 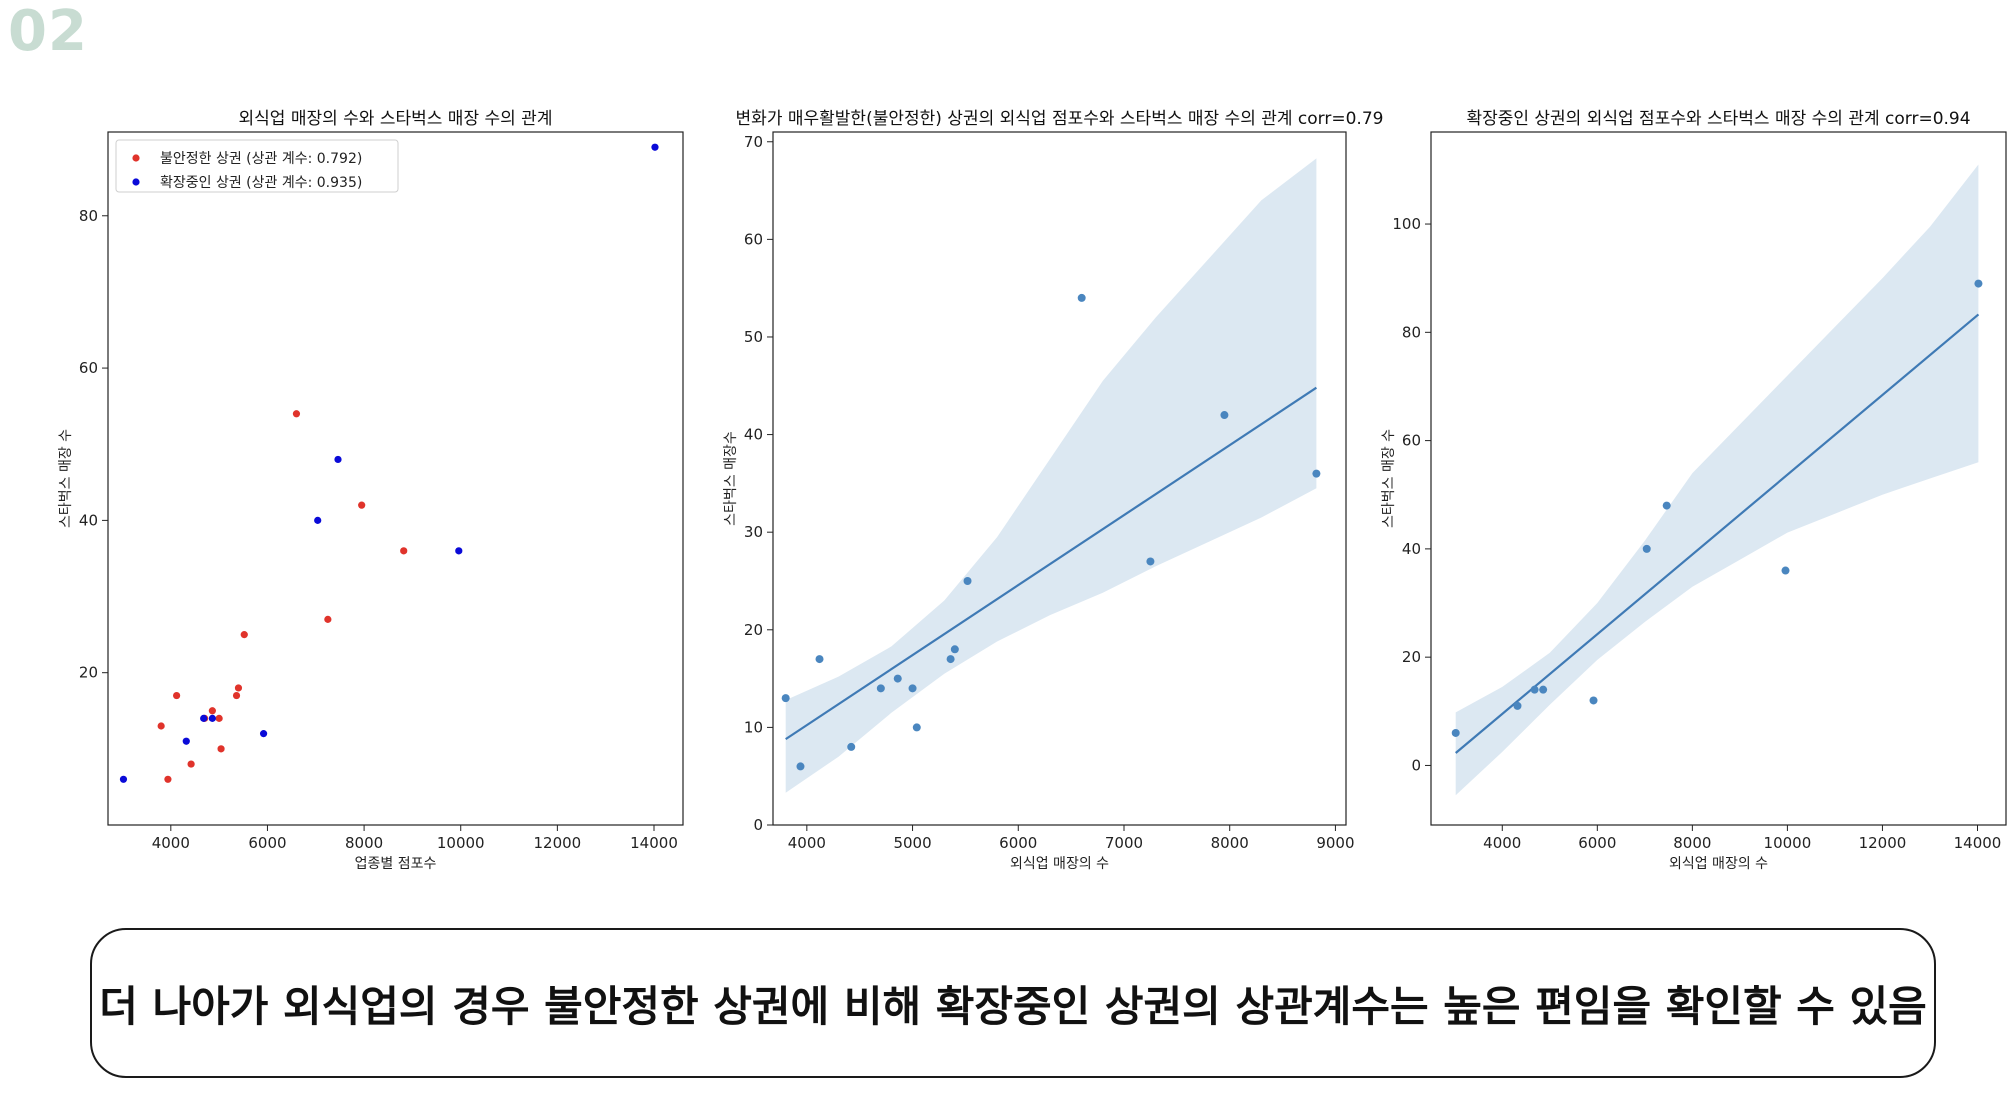 What do you see at coordinates (753, 532) in the screenshot?
I see `y-tick-label: 30` at bounding box center [753, 532].